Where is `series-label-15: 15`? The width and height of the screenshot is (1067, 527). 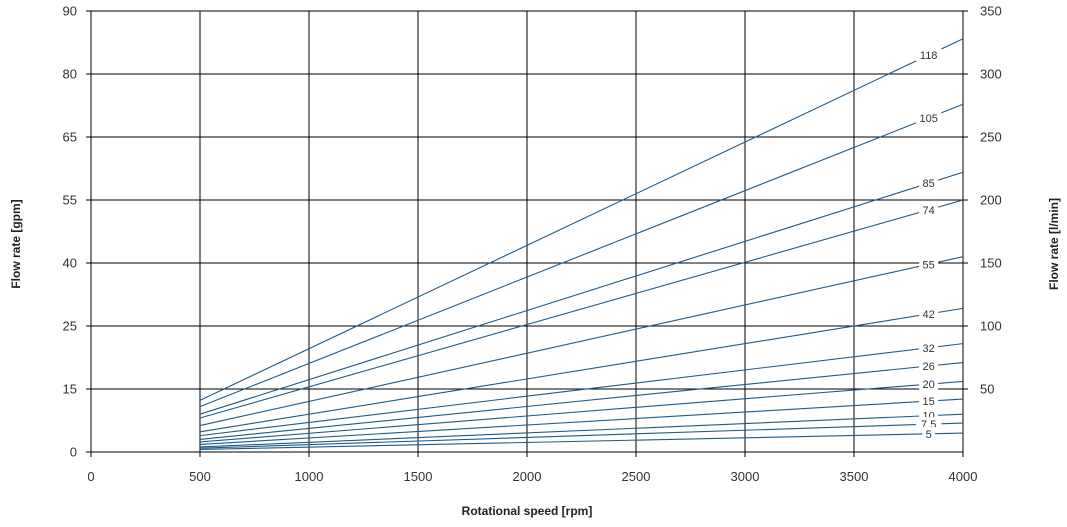
series-label-15: 15 is located at coordinates (929, 402).